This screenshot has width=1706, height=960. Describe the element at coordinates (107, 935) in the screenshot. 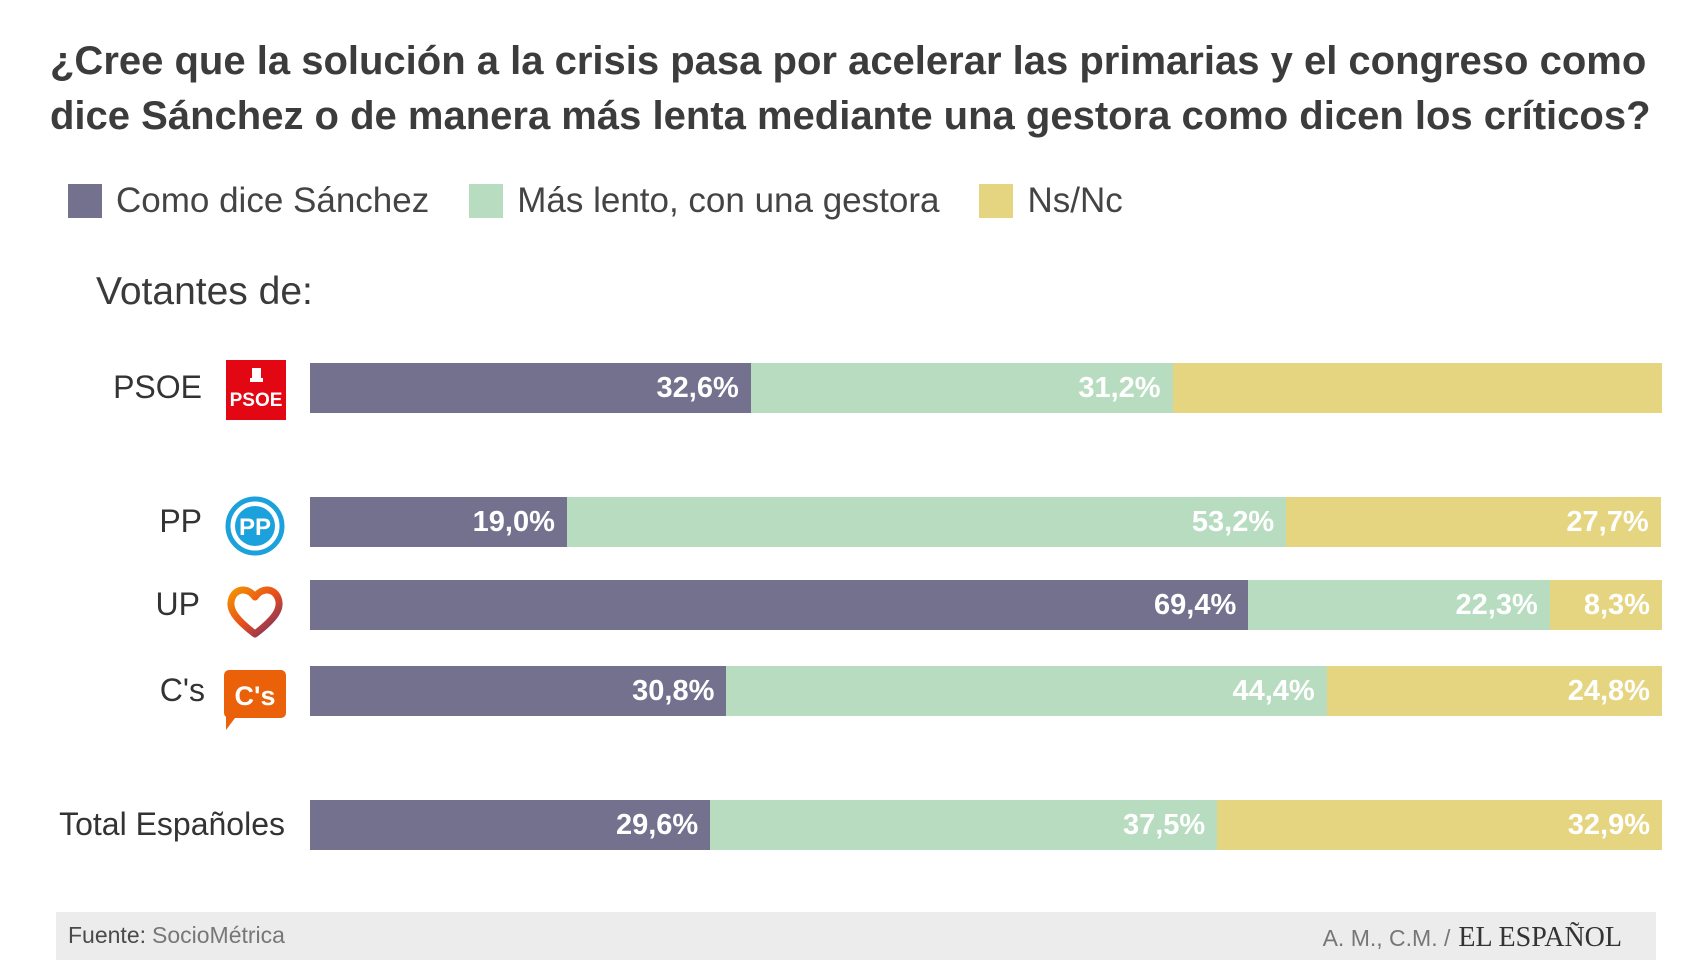

I see `source-label: Fuente:` at that location.